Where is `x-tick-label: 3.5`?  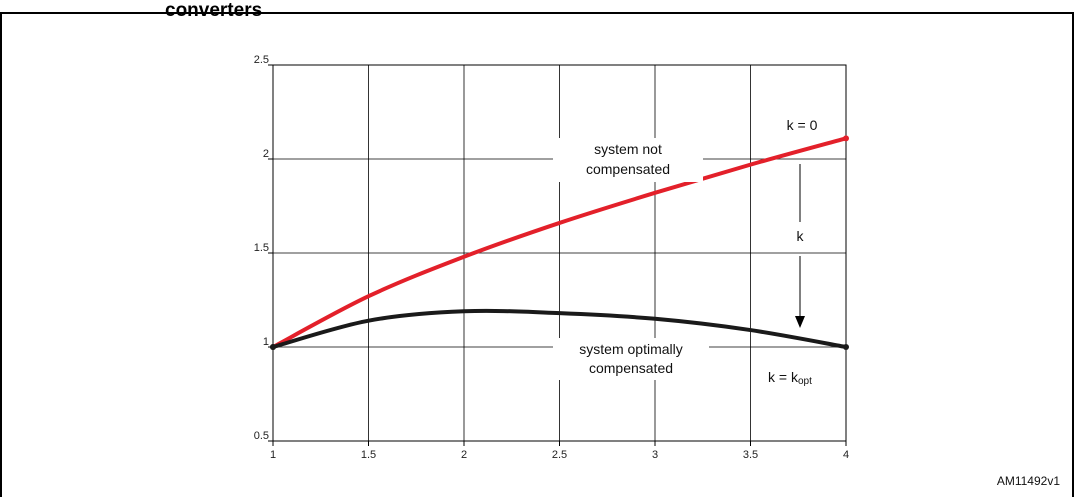
x-tick-label: 3.5 is located at coordinates (750, 455).